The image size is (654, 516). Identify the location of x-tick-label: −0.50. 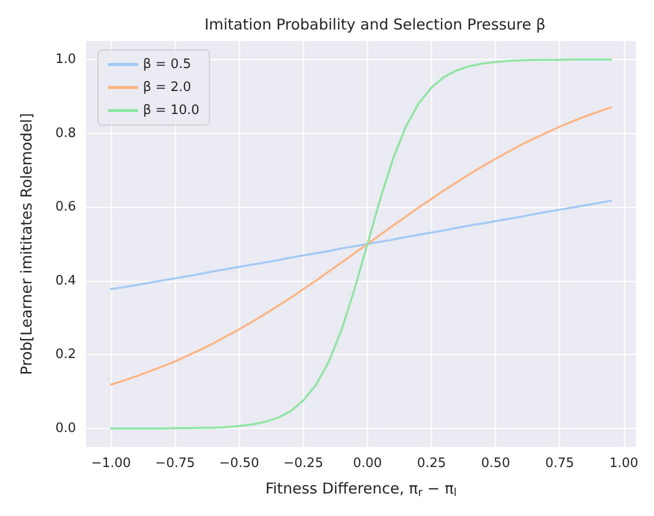
(239, 463).